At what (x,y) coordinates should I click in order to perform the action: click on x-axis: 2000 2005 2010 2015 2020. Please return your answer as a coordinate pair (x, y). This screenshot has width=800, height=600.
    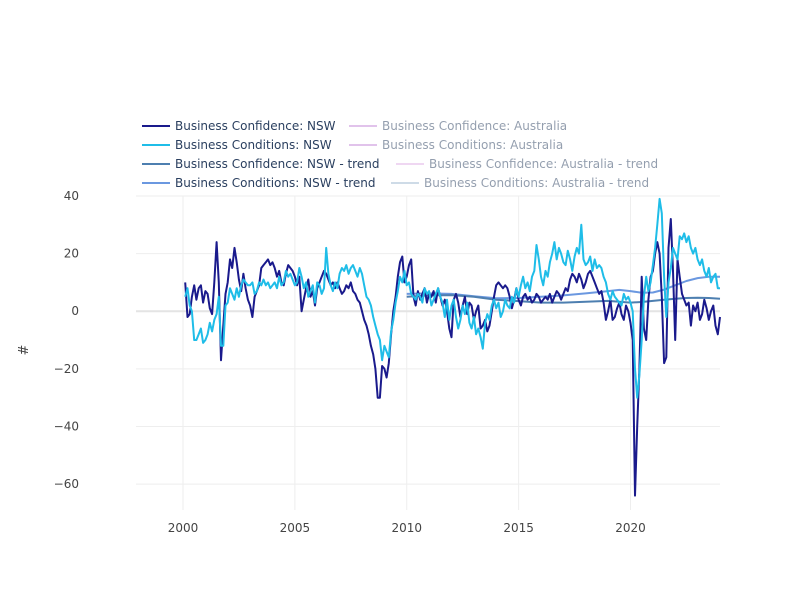
    Looking at the image, I should click on (407, 528).